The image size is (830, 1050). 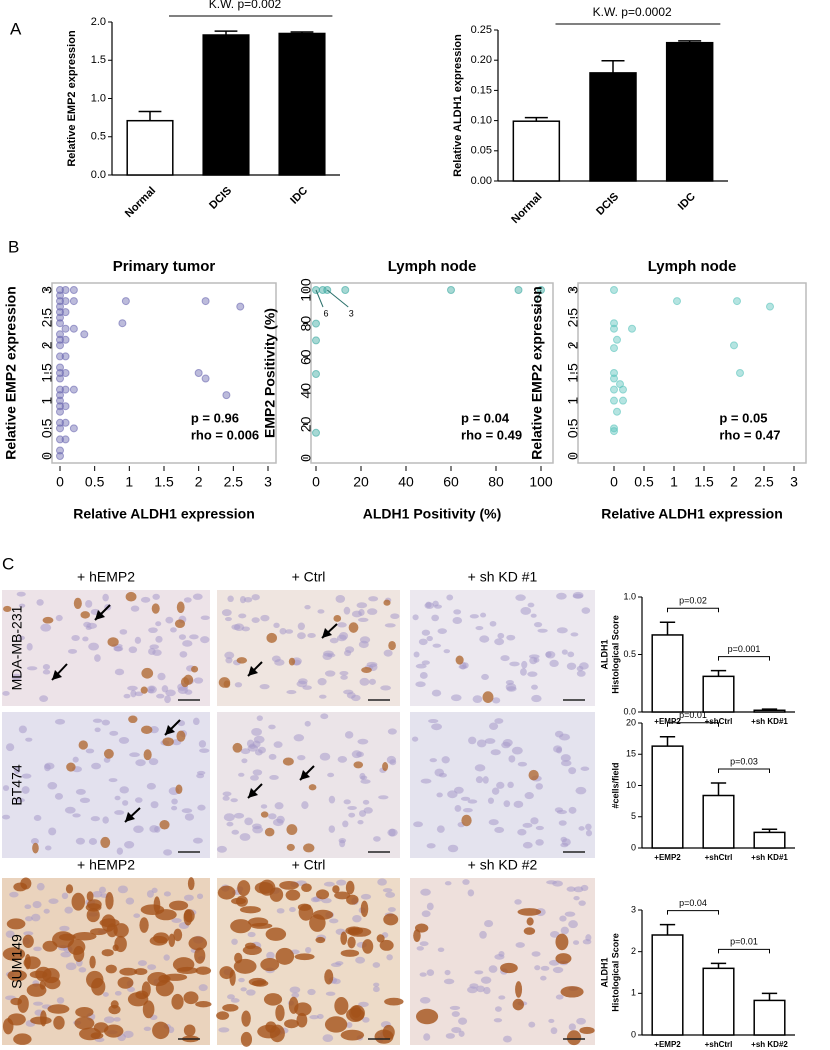 What do you see at coordinates (215, 417) in the screenshot?
I see `annotation: p = 0.96` at bounding box center [215, 417].